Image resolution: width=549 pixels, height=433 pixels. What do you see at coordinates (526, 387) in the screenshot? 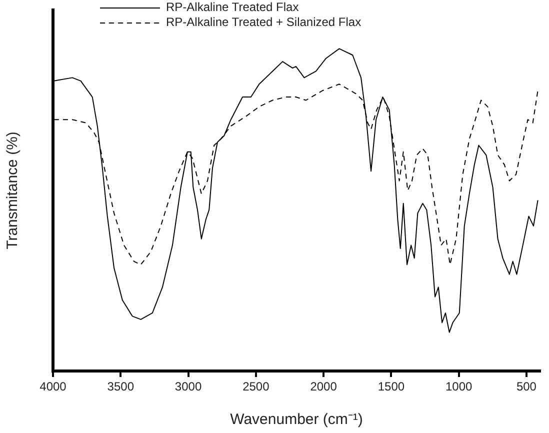
I see `x-tick-label: 500` at bounding box center [526, 387].